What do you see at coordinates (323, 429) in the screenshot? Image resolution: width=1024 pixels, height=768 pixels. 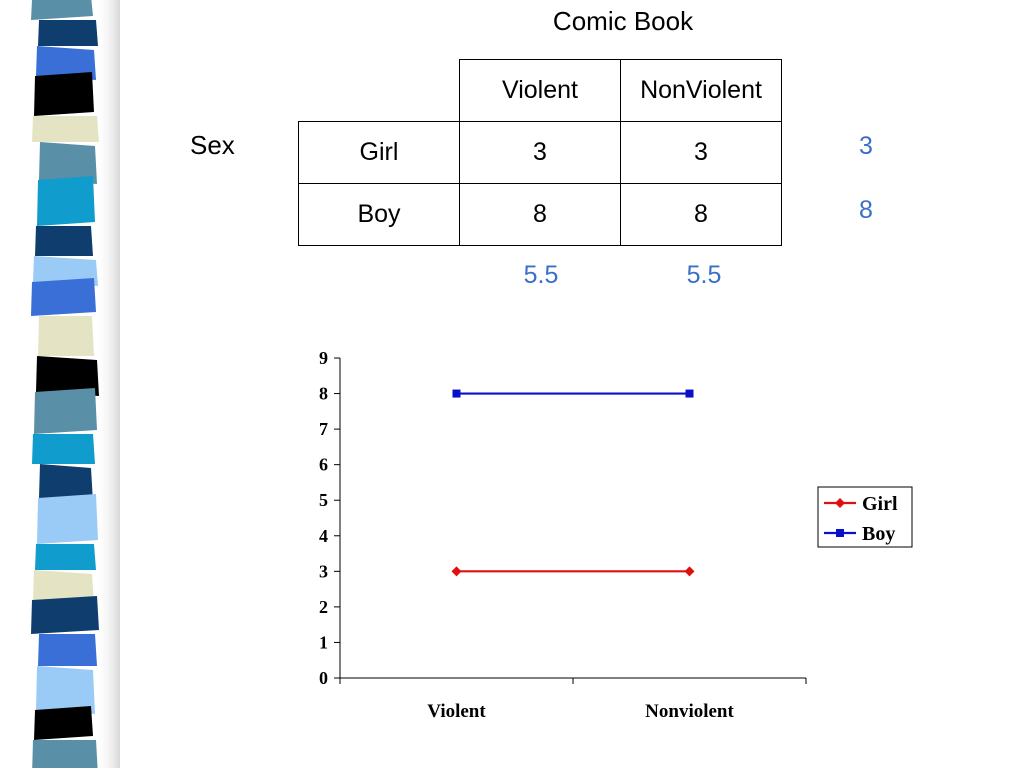 I see `y-tick-label: 7` at bounding box center [323, 429].